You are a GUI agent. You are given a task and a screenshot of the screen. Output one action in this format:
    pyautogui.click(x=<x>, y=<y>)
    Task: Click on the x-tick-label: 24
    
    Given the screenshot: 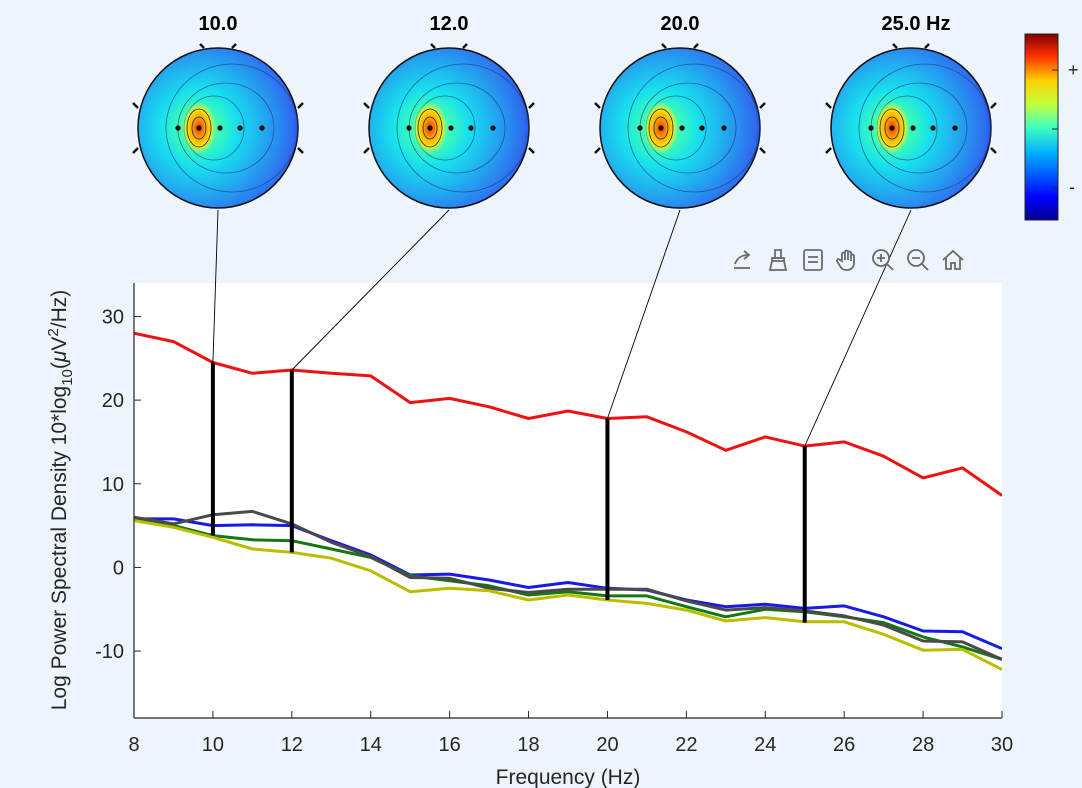 What is the action you would take?
    pyautogui.click(x=765, y=745)
    